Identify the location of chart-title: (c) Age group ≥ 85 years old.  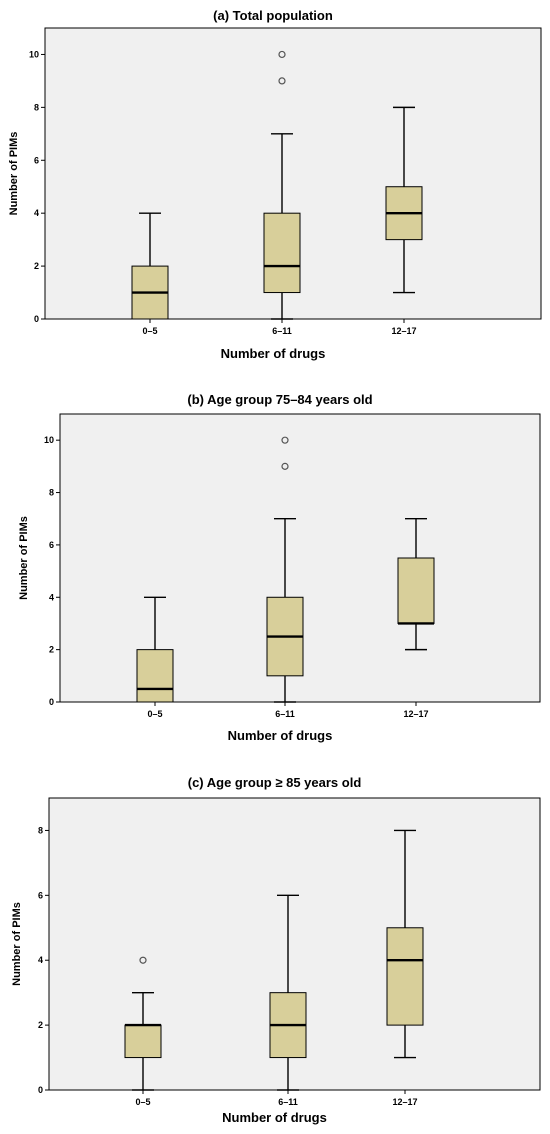
(275, 782).